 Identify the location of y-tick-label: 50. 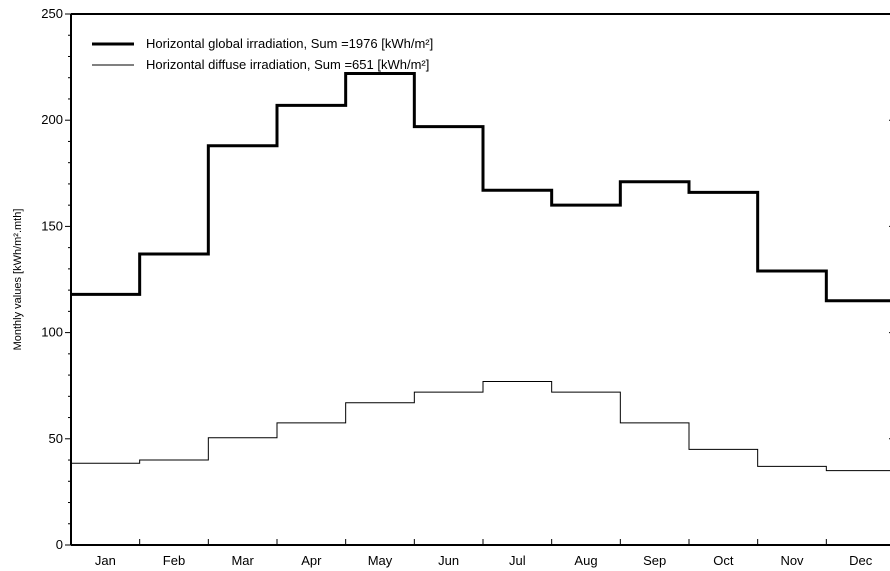
(56, 438).